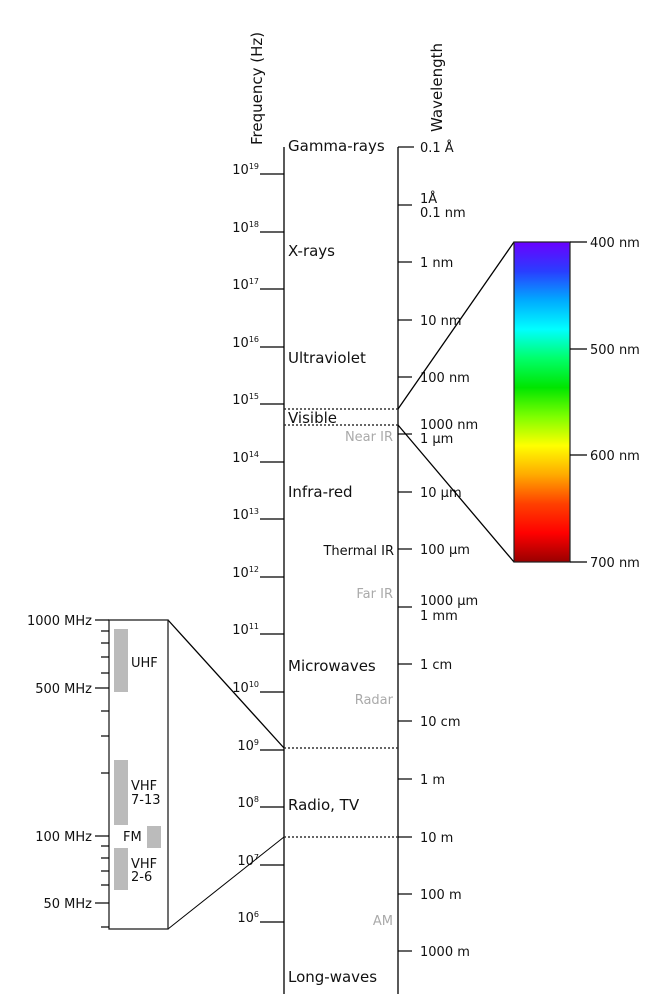  What do you see at coordinates (226, 684) in the screenshot?
I see `radio-zoom-line-top` at bounding box center [226, 684].